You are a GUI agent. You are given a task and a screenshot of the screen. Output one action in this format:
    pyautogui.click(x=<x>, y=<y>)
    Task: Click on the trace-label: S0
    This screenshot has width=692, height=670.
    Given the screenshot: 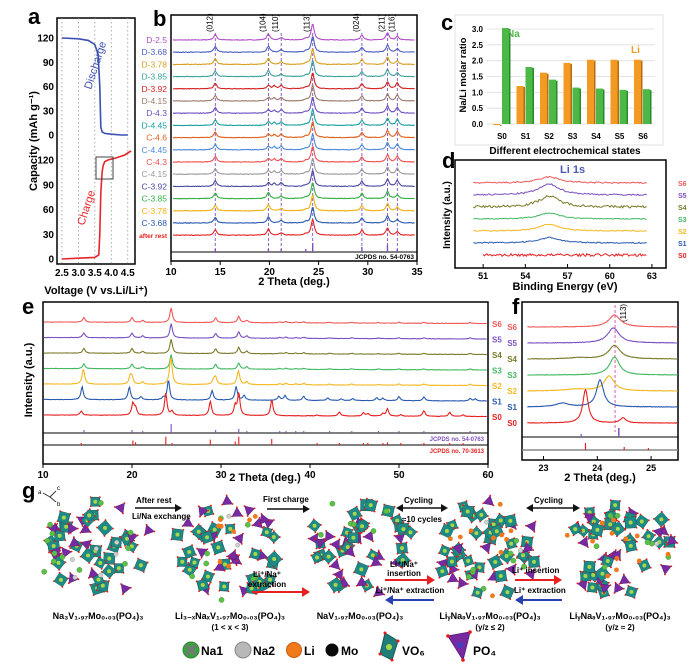 What is the action you would take?
    pyautogui.click(x=512, y=423)
    